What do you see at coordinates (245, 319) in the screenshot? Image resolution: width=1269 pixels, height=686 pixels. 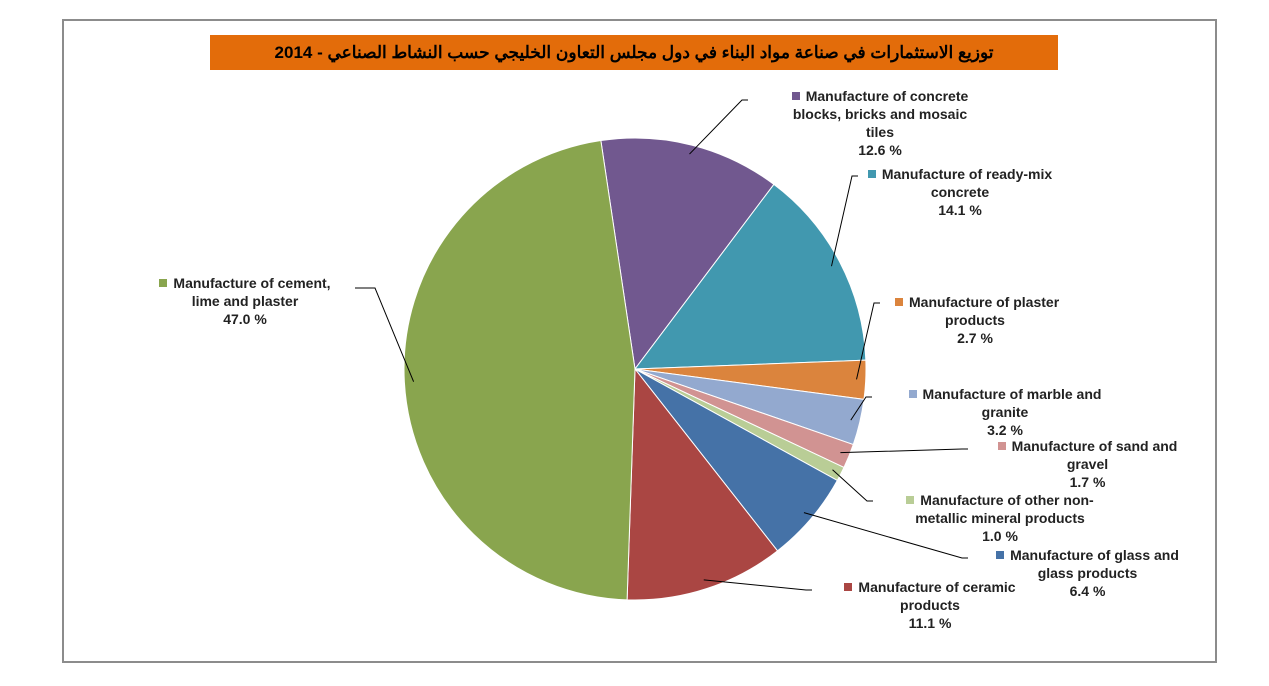 I see `slice-value-label: 47.0 %` at bounding box center [245, 319].